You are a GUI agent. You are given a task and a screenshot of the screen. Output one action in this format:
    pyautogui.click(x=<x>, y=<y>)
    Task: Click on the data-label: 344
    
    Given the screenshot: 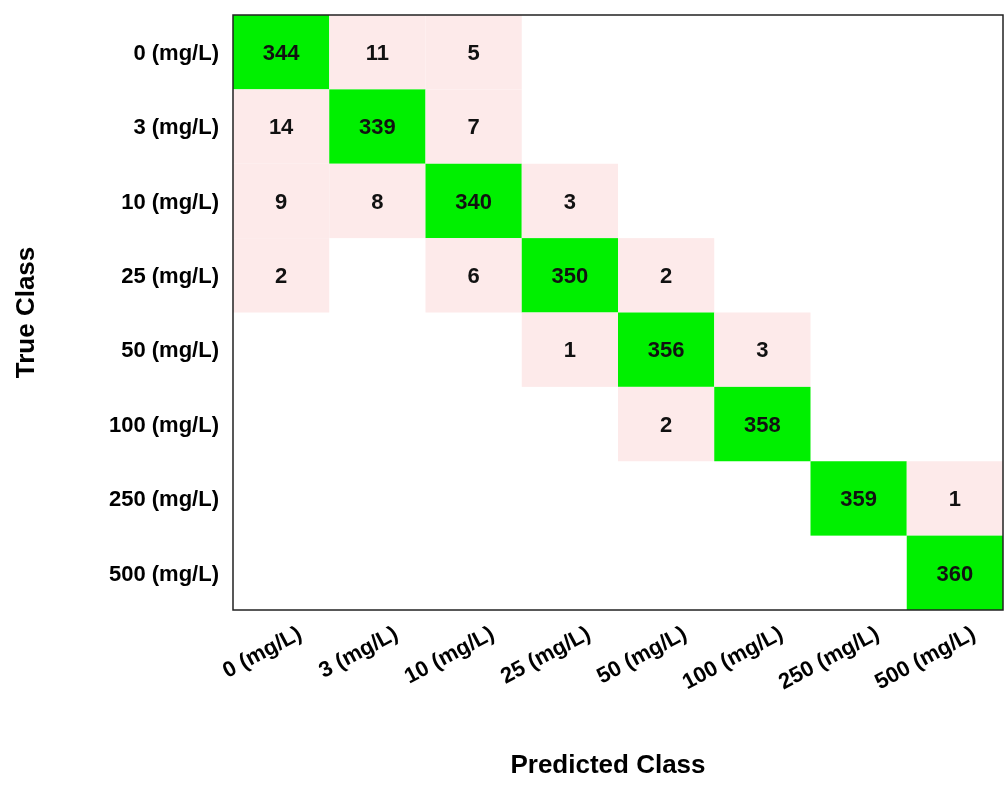 What is the action you would take?
    pyautogui.click(x=281, y=52)
    